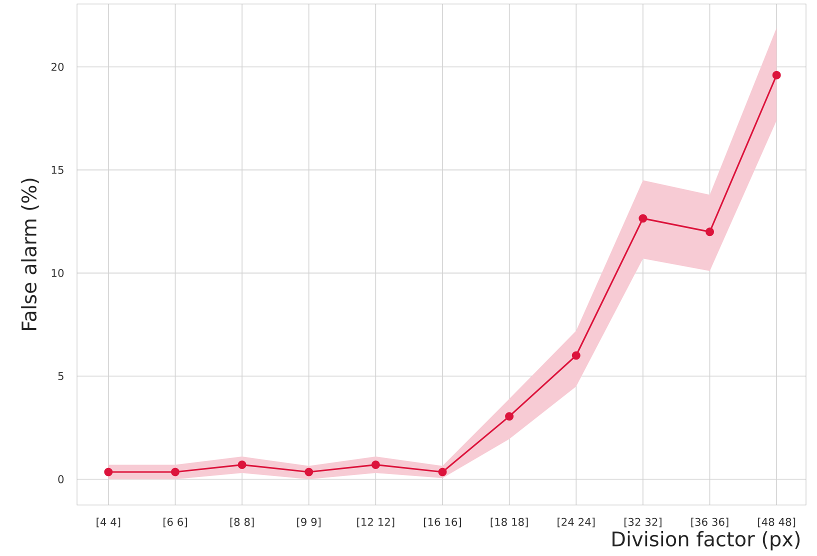  Describe the element at coordinates (309, 523) in the screenshot. I see `x-tick-label: [9 9]` at that location.